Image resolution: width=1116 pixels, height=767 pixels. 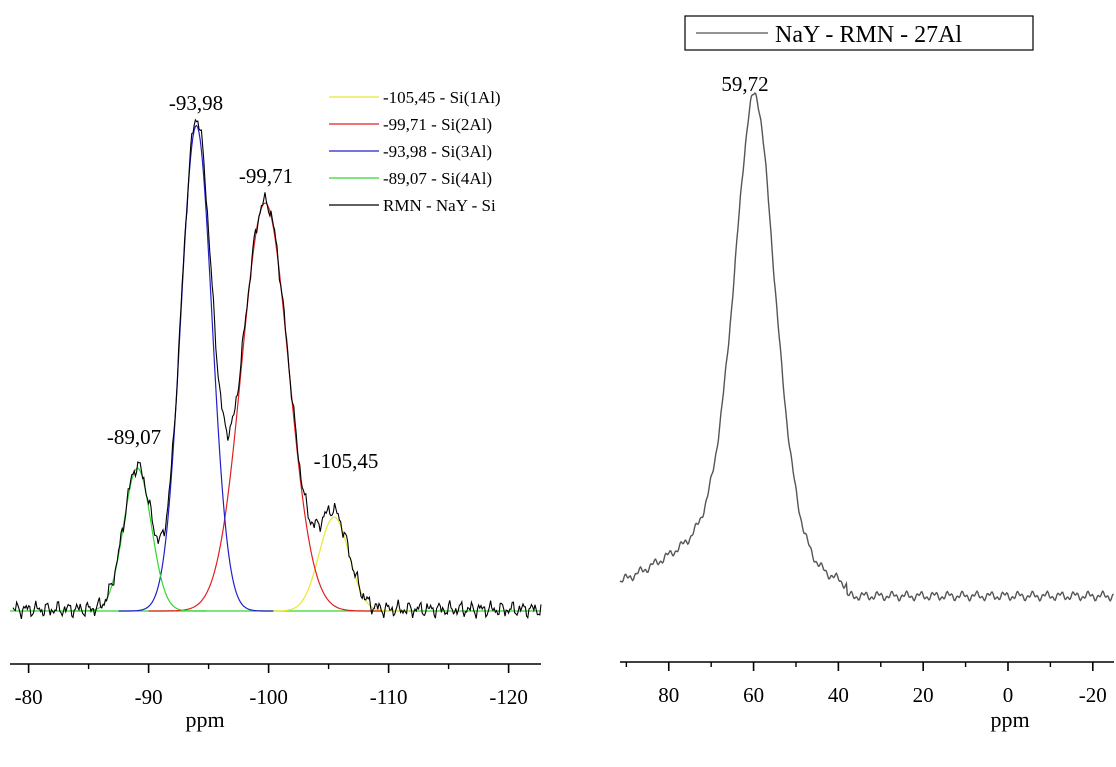 I want to click on peak-label-2al: -99,71, so click(x=266, y=176).